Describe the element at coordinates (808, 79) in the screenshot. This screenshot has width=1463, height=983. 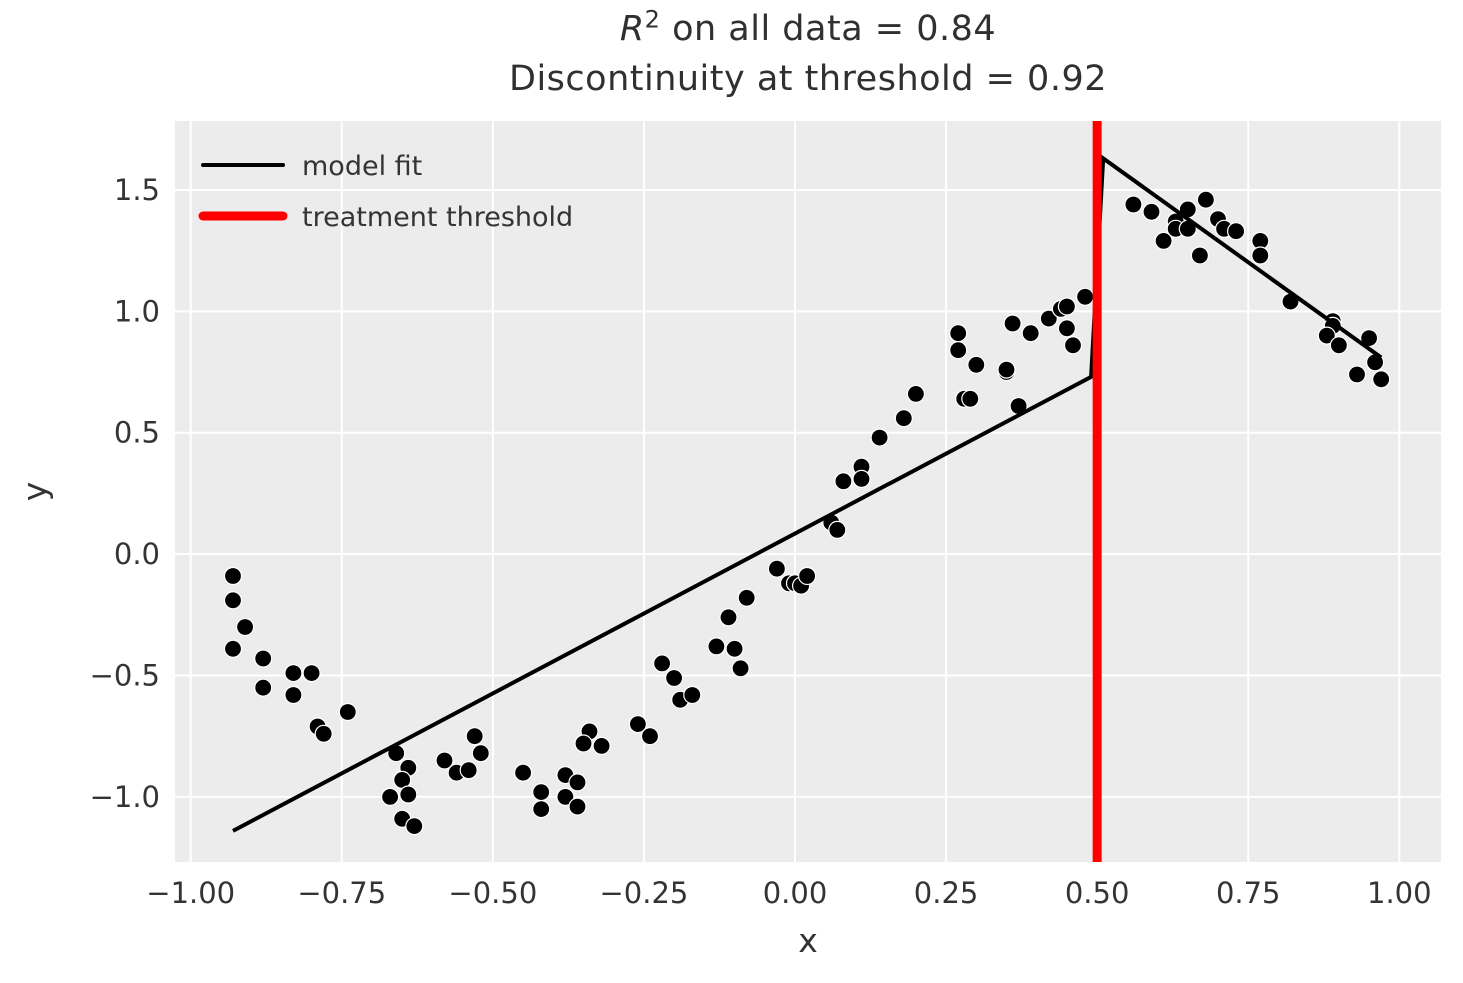
I see `title-line-2: Discontinuity at threshold = 0.92` at that location.